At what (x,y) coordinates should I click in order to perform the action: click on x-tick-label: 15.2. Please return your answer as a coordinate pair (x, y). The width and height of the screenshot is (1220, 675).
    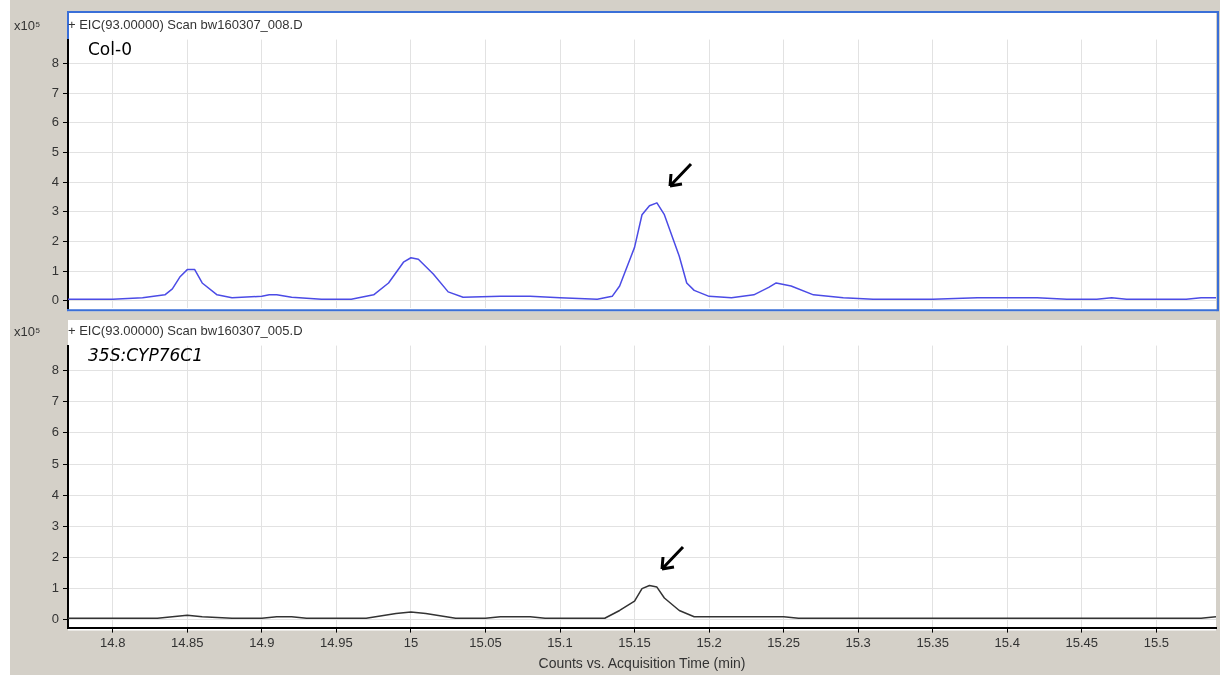
    Looking at the image, I should click on (709, 642).